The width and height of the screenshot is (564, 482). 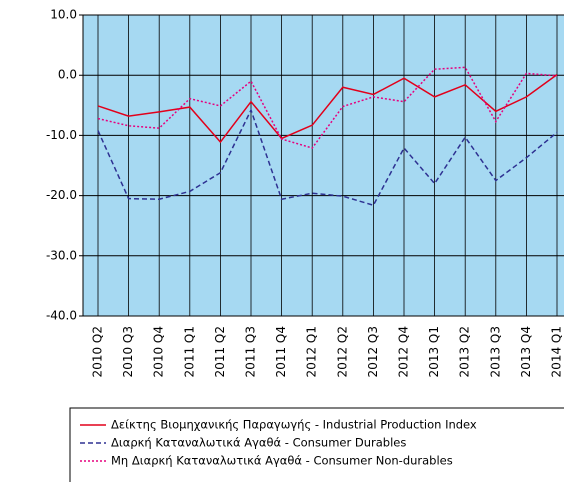 What do you see at coordinates (98, 351) in the screenshot?
I see `x-tick-label: 2010 Q2` at bounding box center [98, 351].